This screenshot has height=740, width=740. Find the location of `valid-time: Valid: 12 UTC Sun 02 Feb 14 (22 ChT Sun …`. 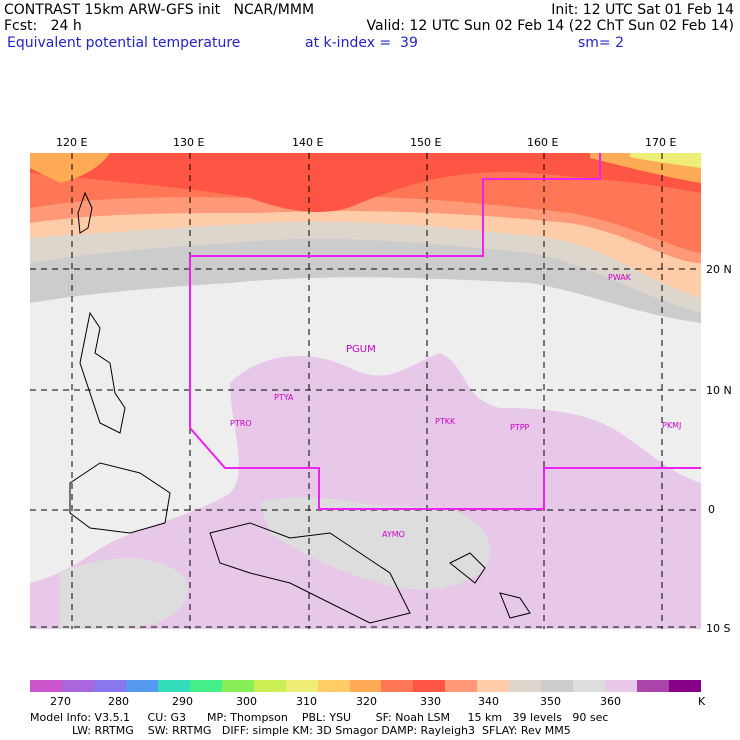

valid-time: Valid: 12 UTC Sun 02 Feb 14 (22 ChT Sun … is located at coordinates (550, 26).